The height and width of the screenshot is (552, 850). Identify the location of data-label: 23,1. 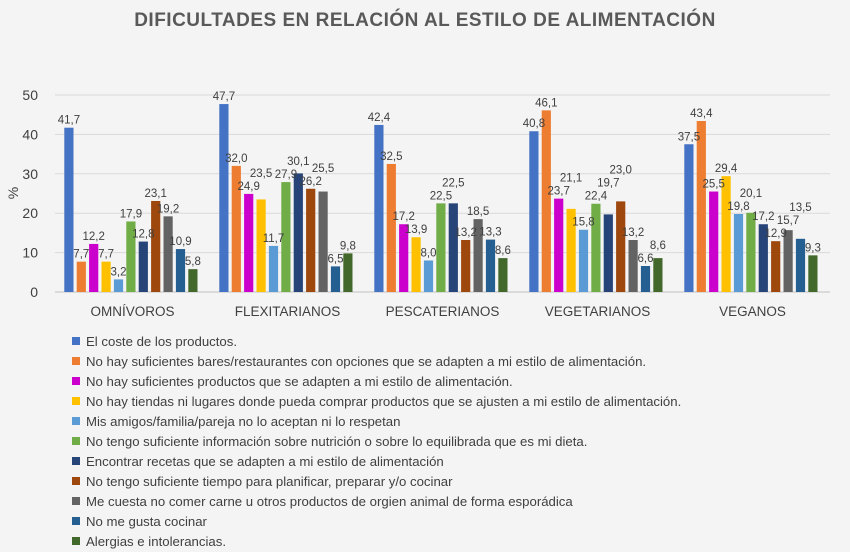
(156, 194).